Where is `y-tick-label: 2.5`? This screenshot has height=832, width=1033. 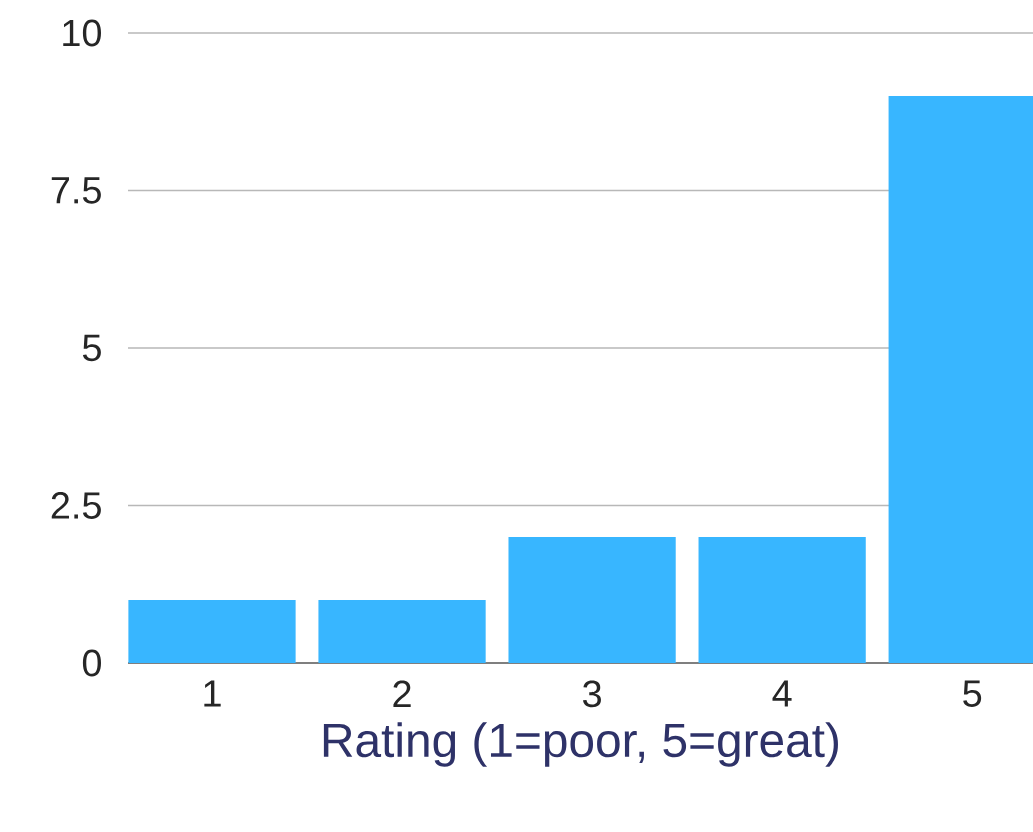 y-tick-label: 2.5 is located at coordinates (76, 505).